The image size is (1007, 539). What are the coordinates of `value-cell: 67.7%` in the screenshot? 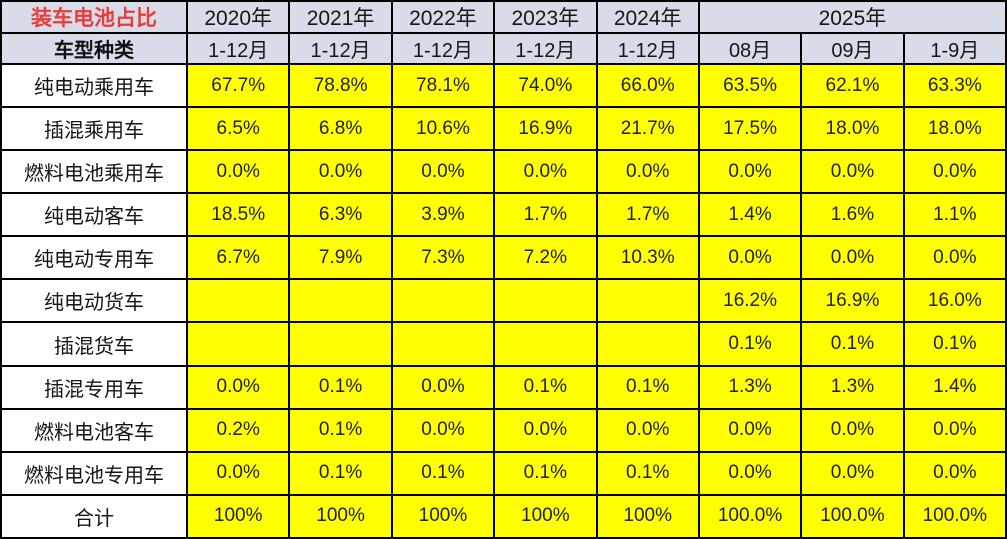 It's located at (238, 85).